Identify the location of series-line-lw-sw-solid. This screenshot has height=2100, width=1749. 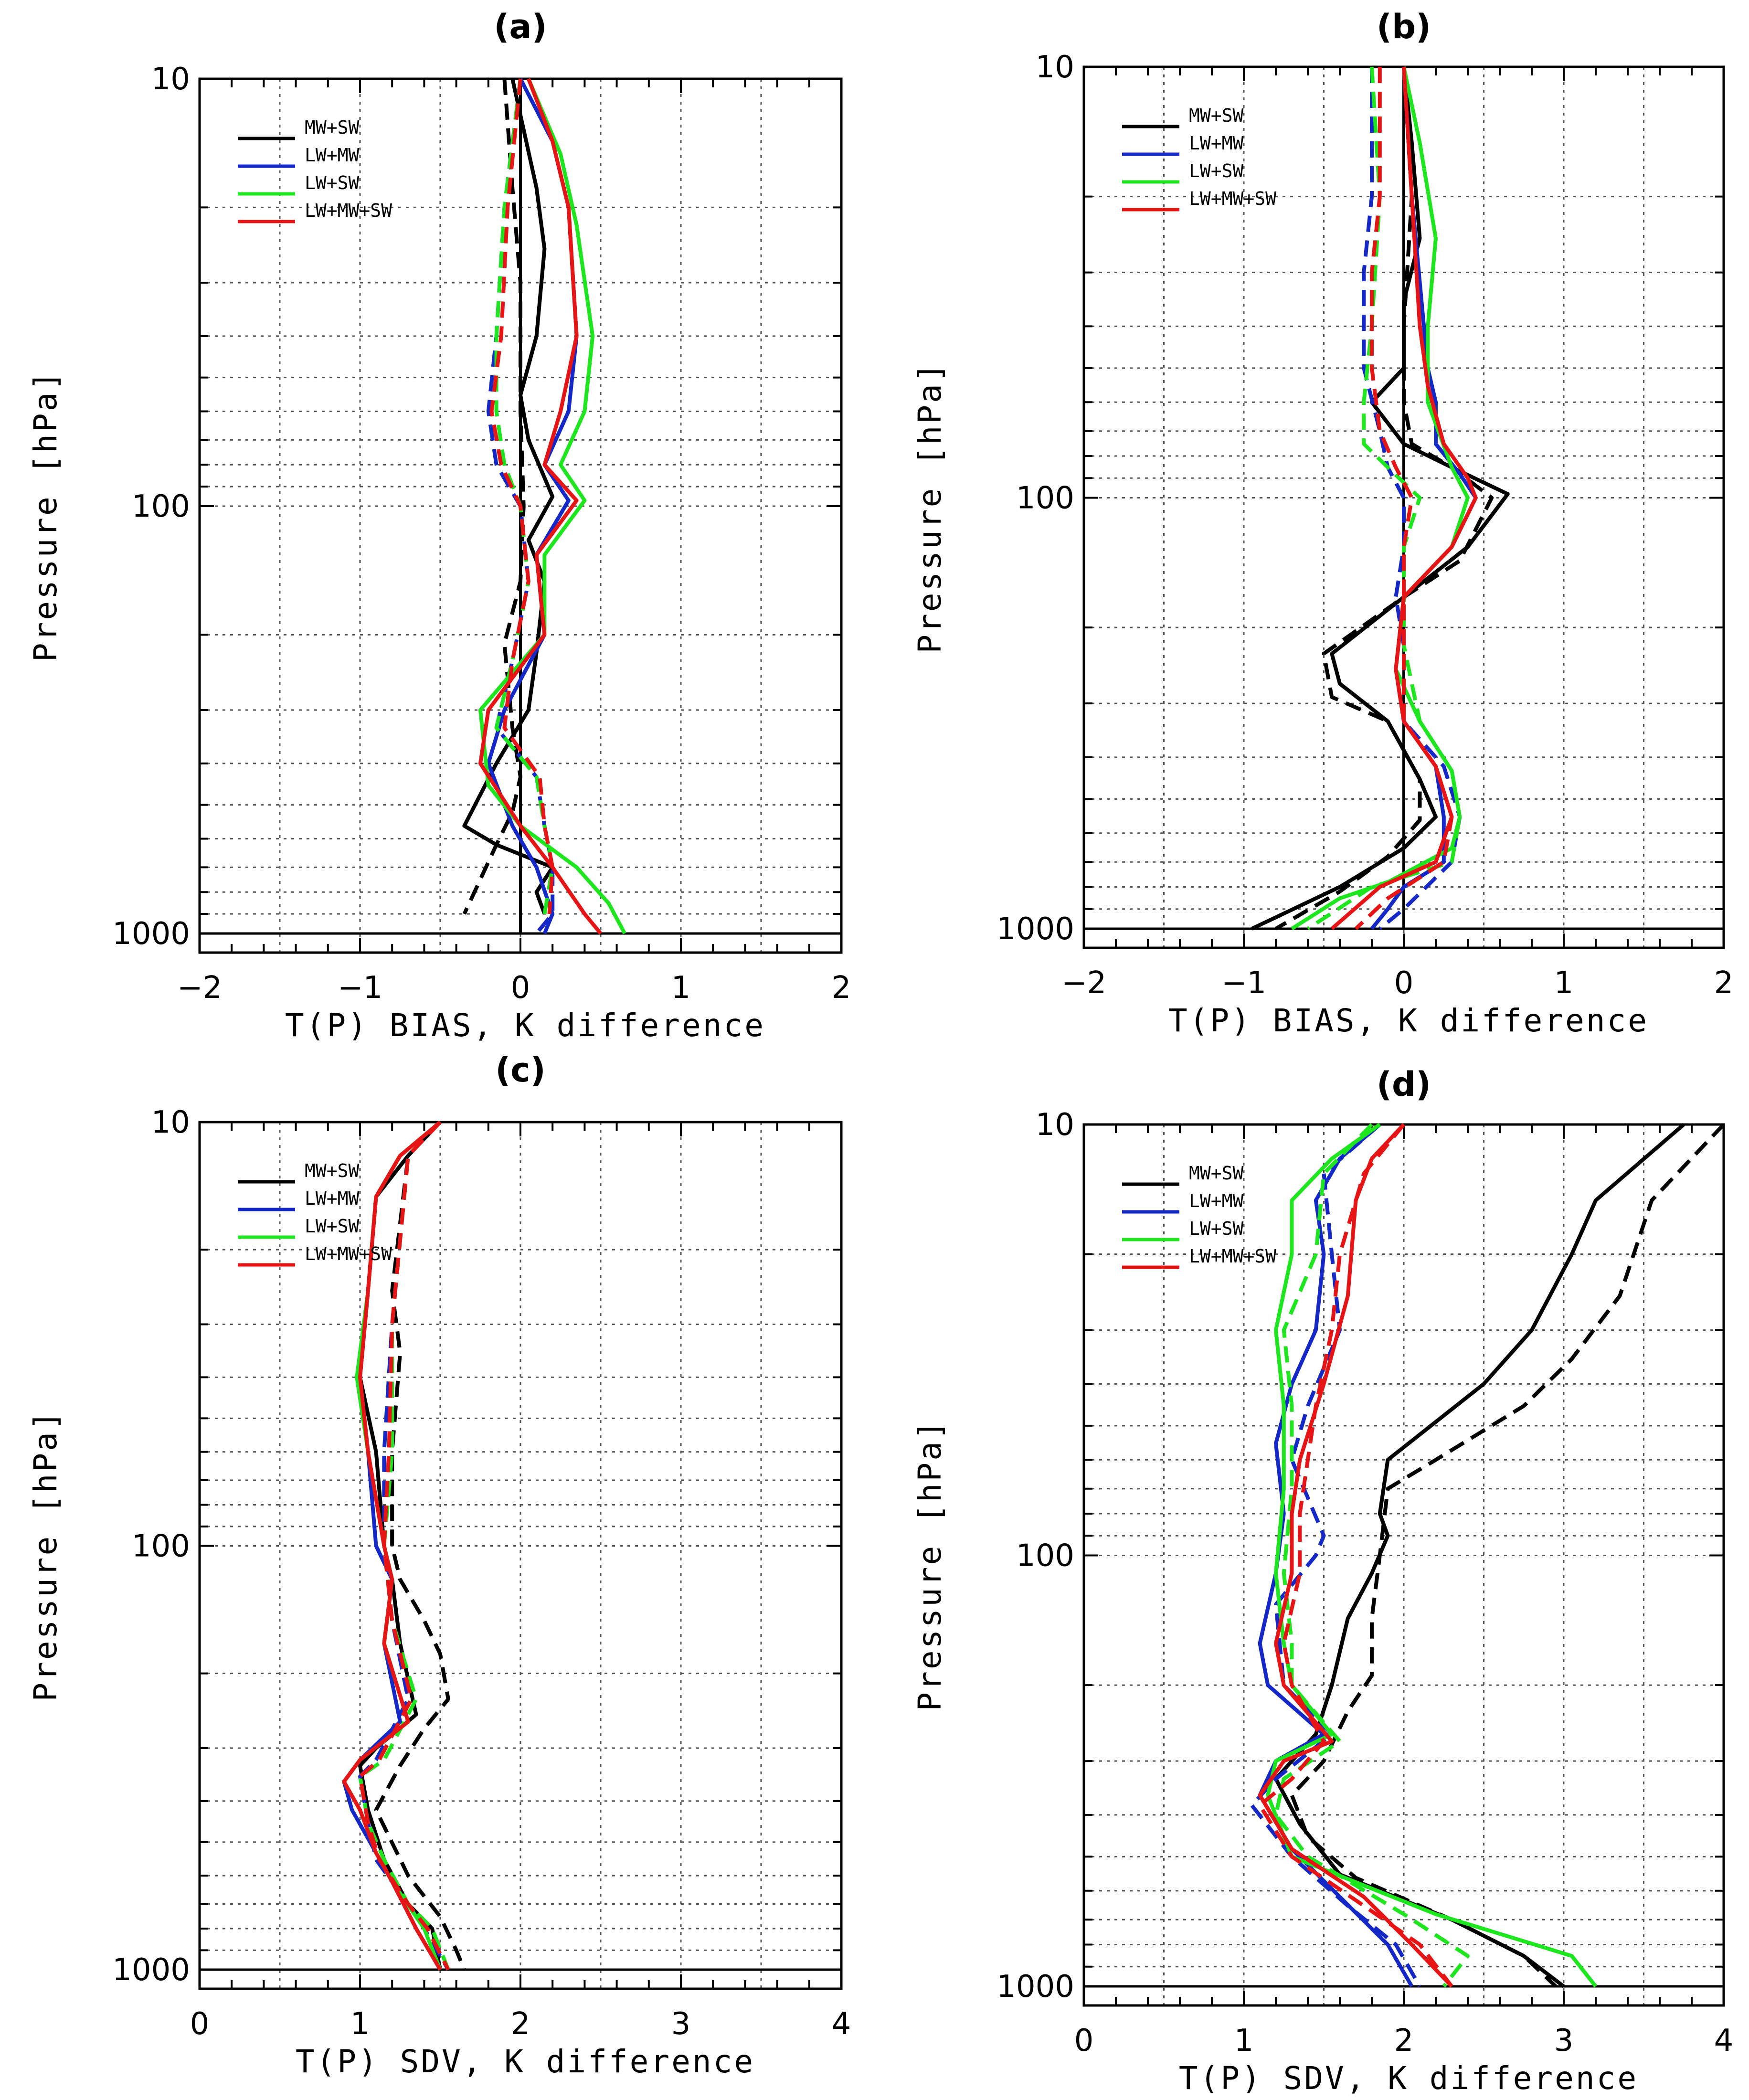
(552, 506).